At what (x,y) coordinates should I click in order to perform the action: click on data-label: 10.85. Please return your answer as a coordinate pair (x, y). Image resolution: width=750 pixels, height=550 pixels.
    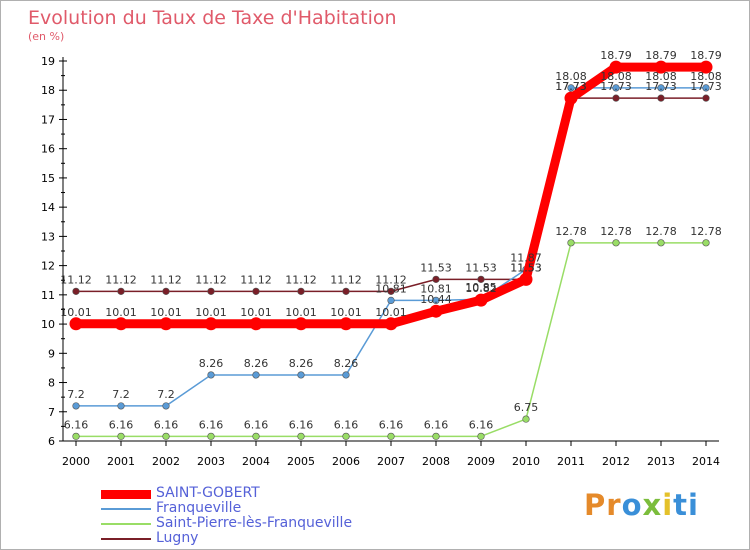
    Looking at the image, I should click on (481, 287).